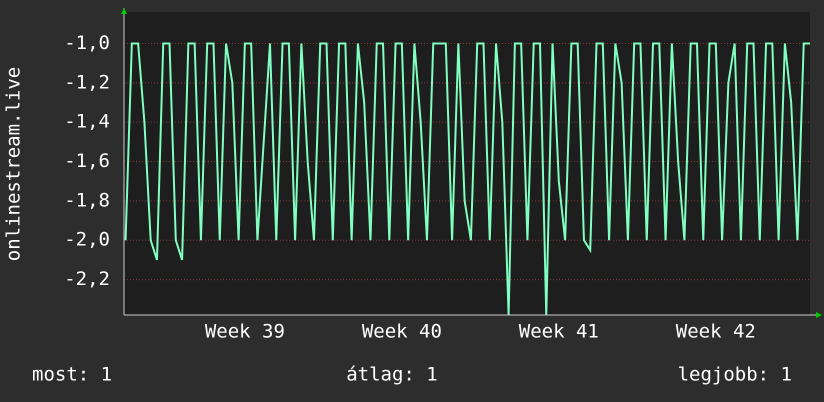 This screenshot has width=824, height=402. Describe the element at coordinates (87, 161) in the screenshot. I see `y-tick-label: -1,6` at that location.